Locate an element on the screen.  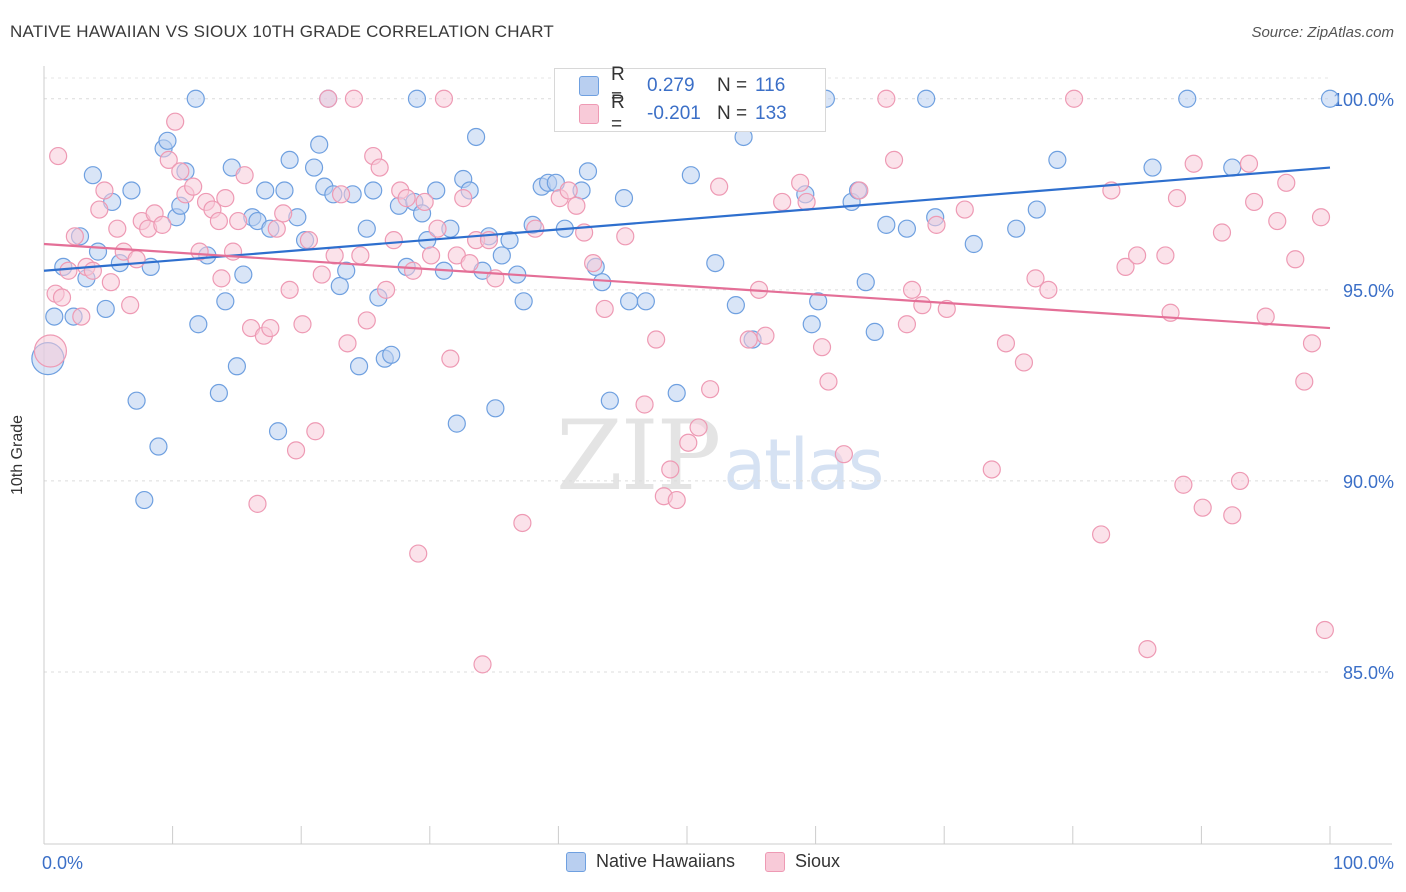
series-legend: Native Hawaiians Sioux is located at coordinates (703, 861).